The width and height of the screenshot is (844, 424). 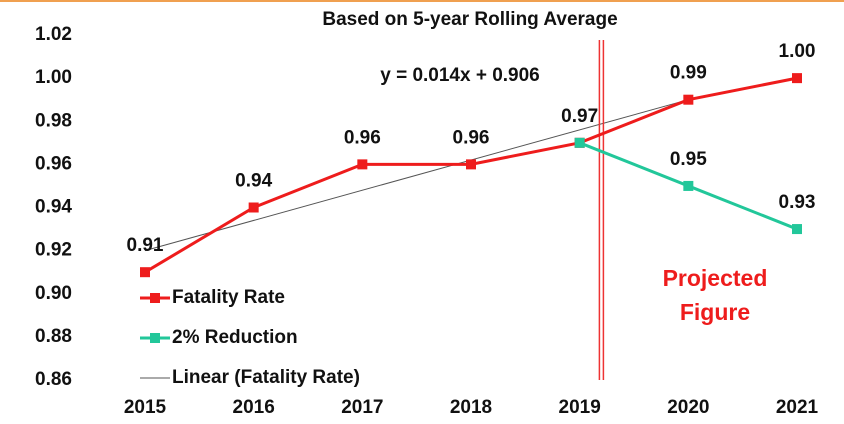 What do you see at coordinates (688, 73) in the screenshot?
I see `data-label: 0.99` at bounding box center [688, 73].